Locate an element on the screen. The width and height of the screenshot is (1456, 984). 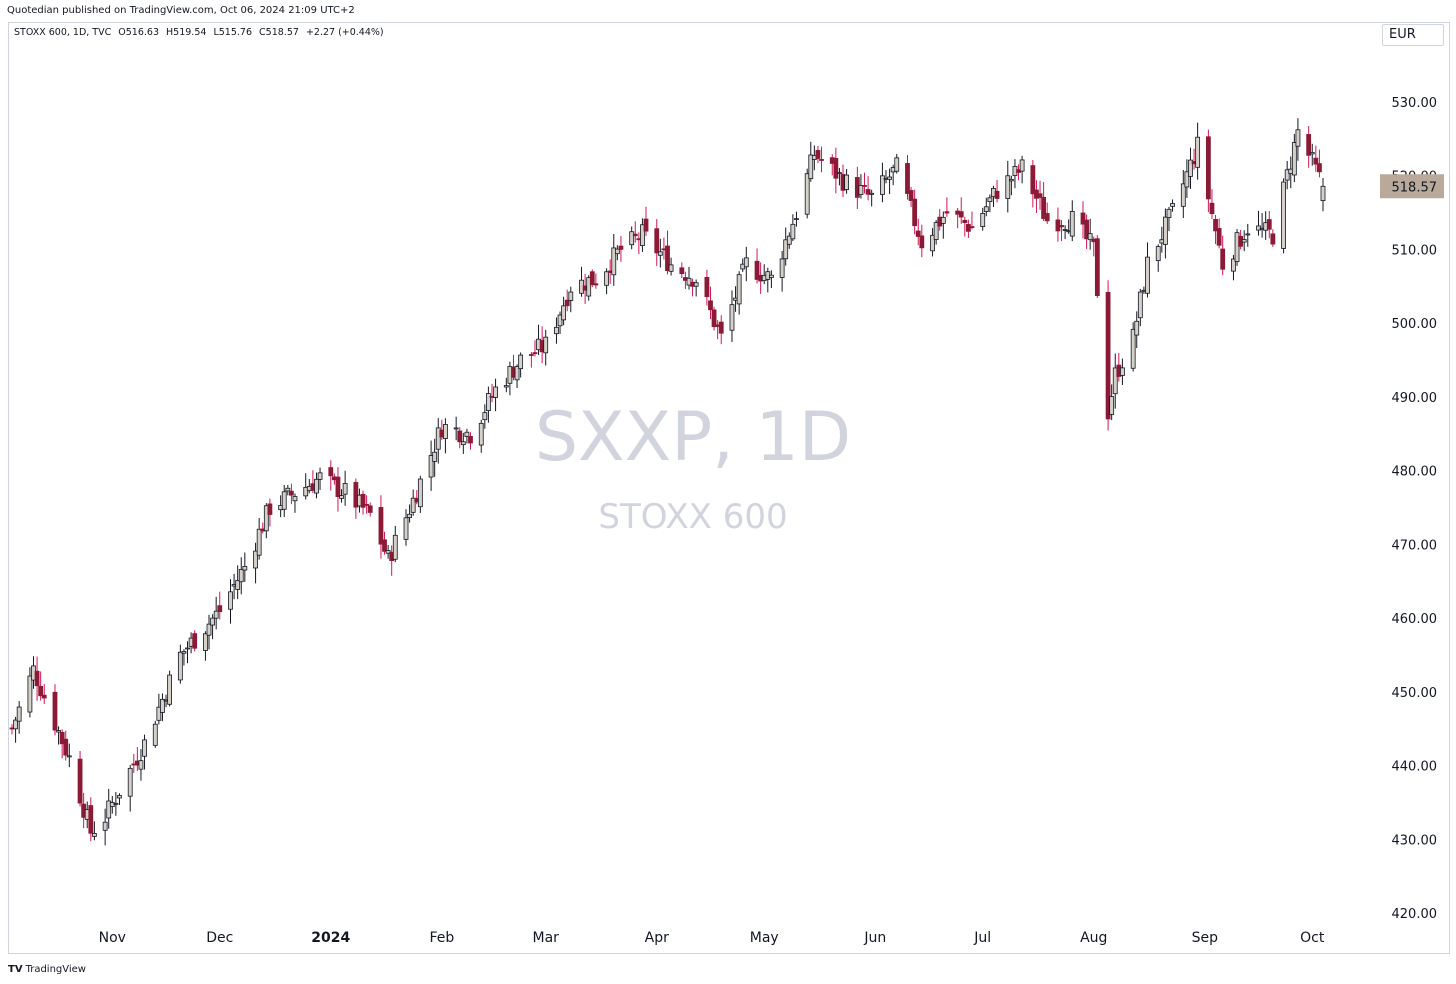
y-tick-label: 490.00 is located at coordinates (1415, 398).